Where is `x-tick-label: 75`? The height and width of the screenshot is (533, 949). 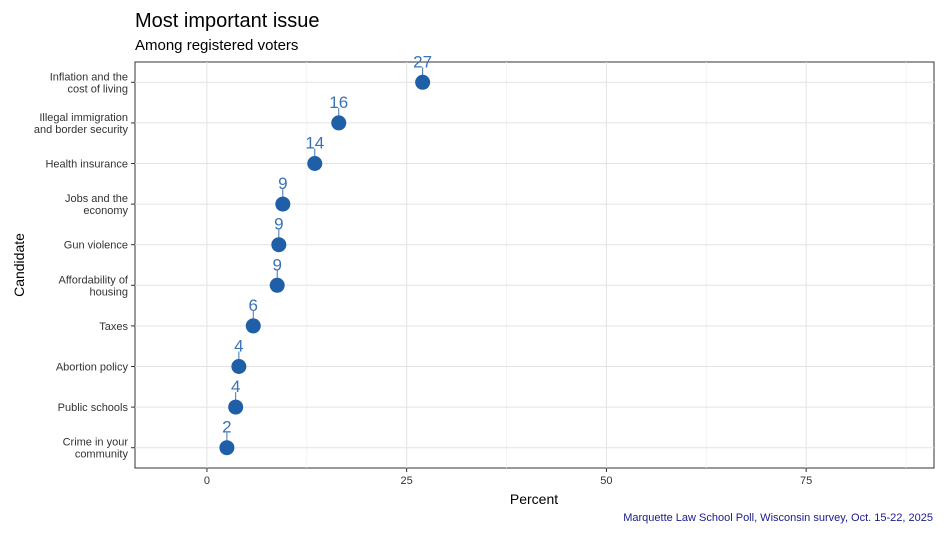
x-tick-label: 75 is located at coordinates (806, 481).